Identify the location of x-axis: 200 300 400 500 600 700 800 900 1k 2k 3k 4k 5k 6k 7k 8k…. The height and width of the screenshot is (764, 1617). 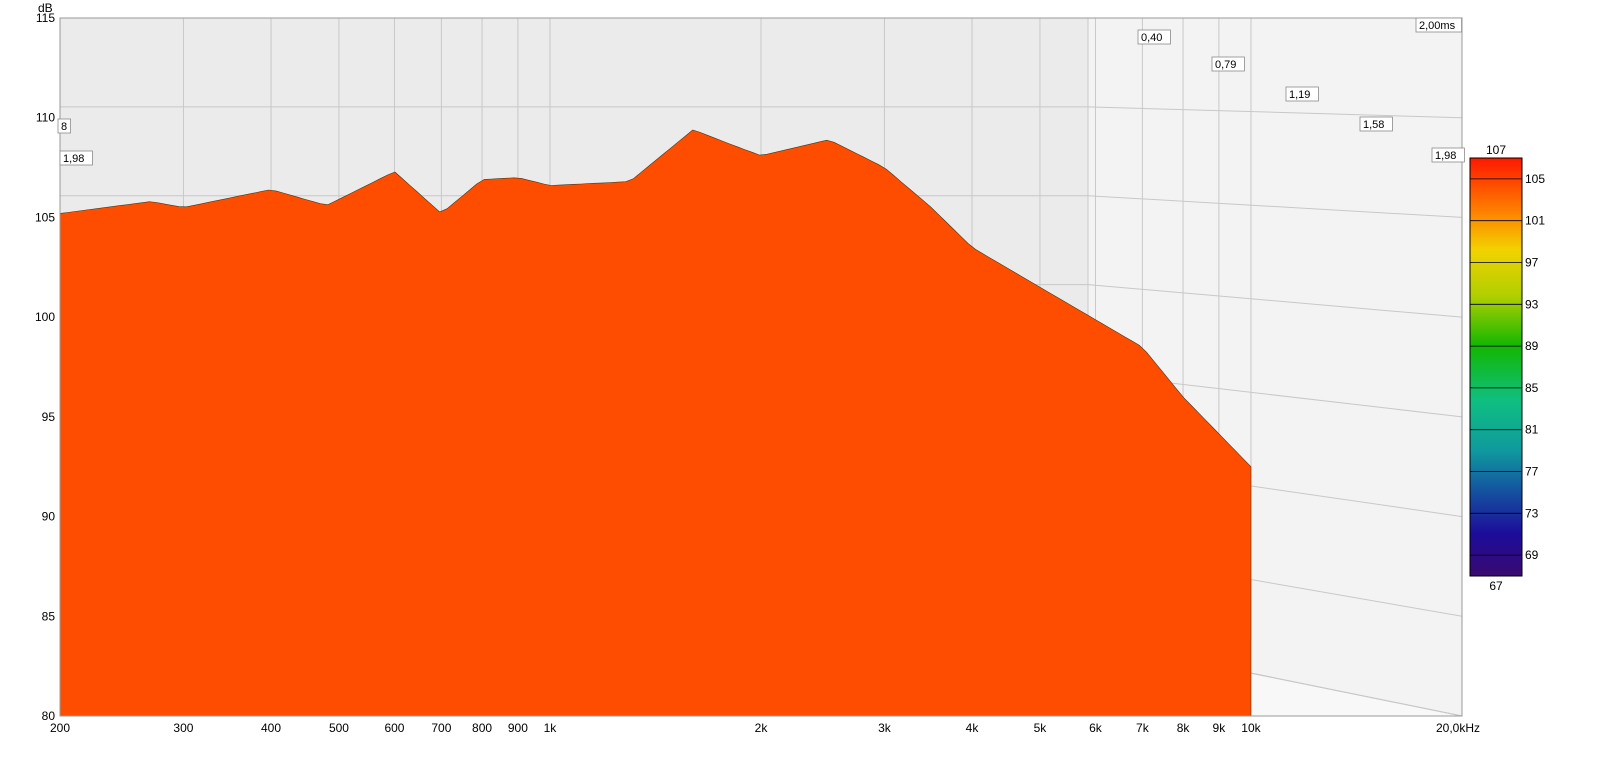
(765, 728).